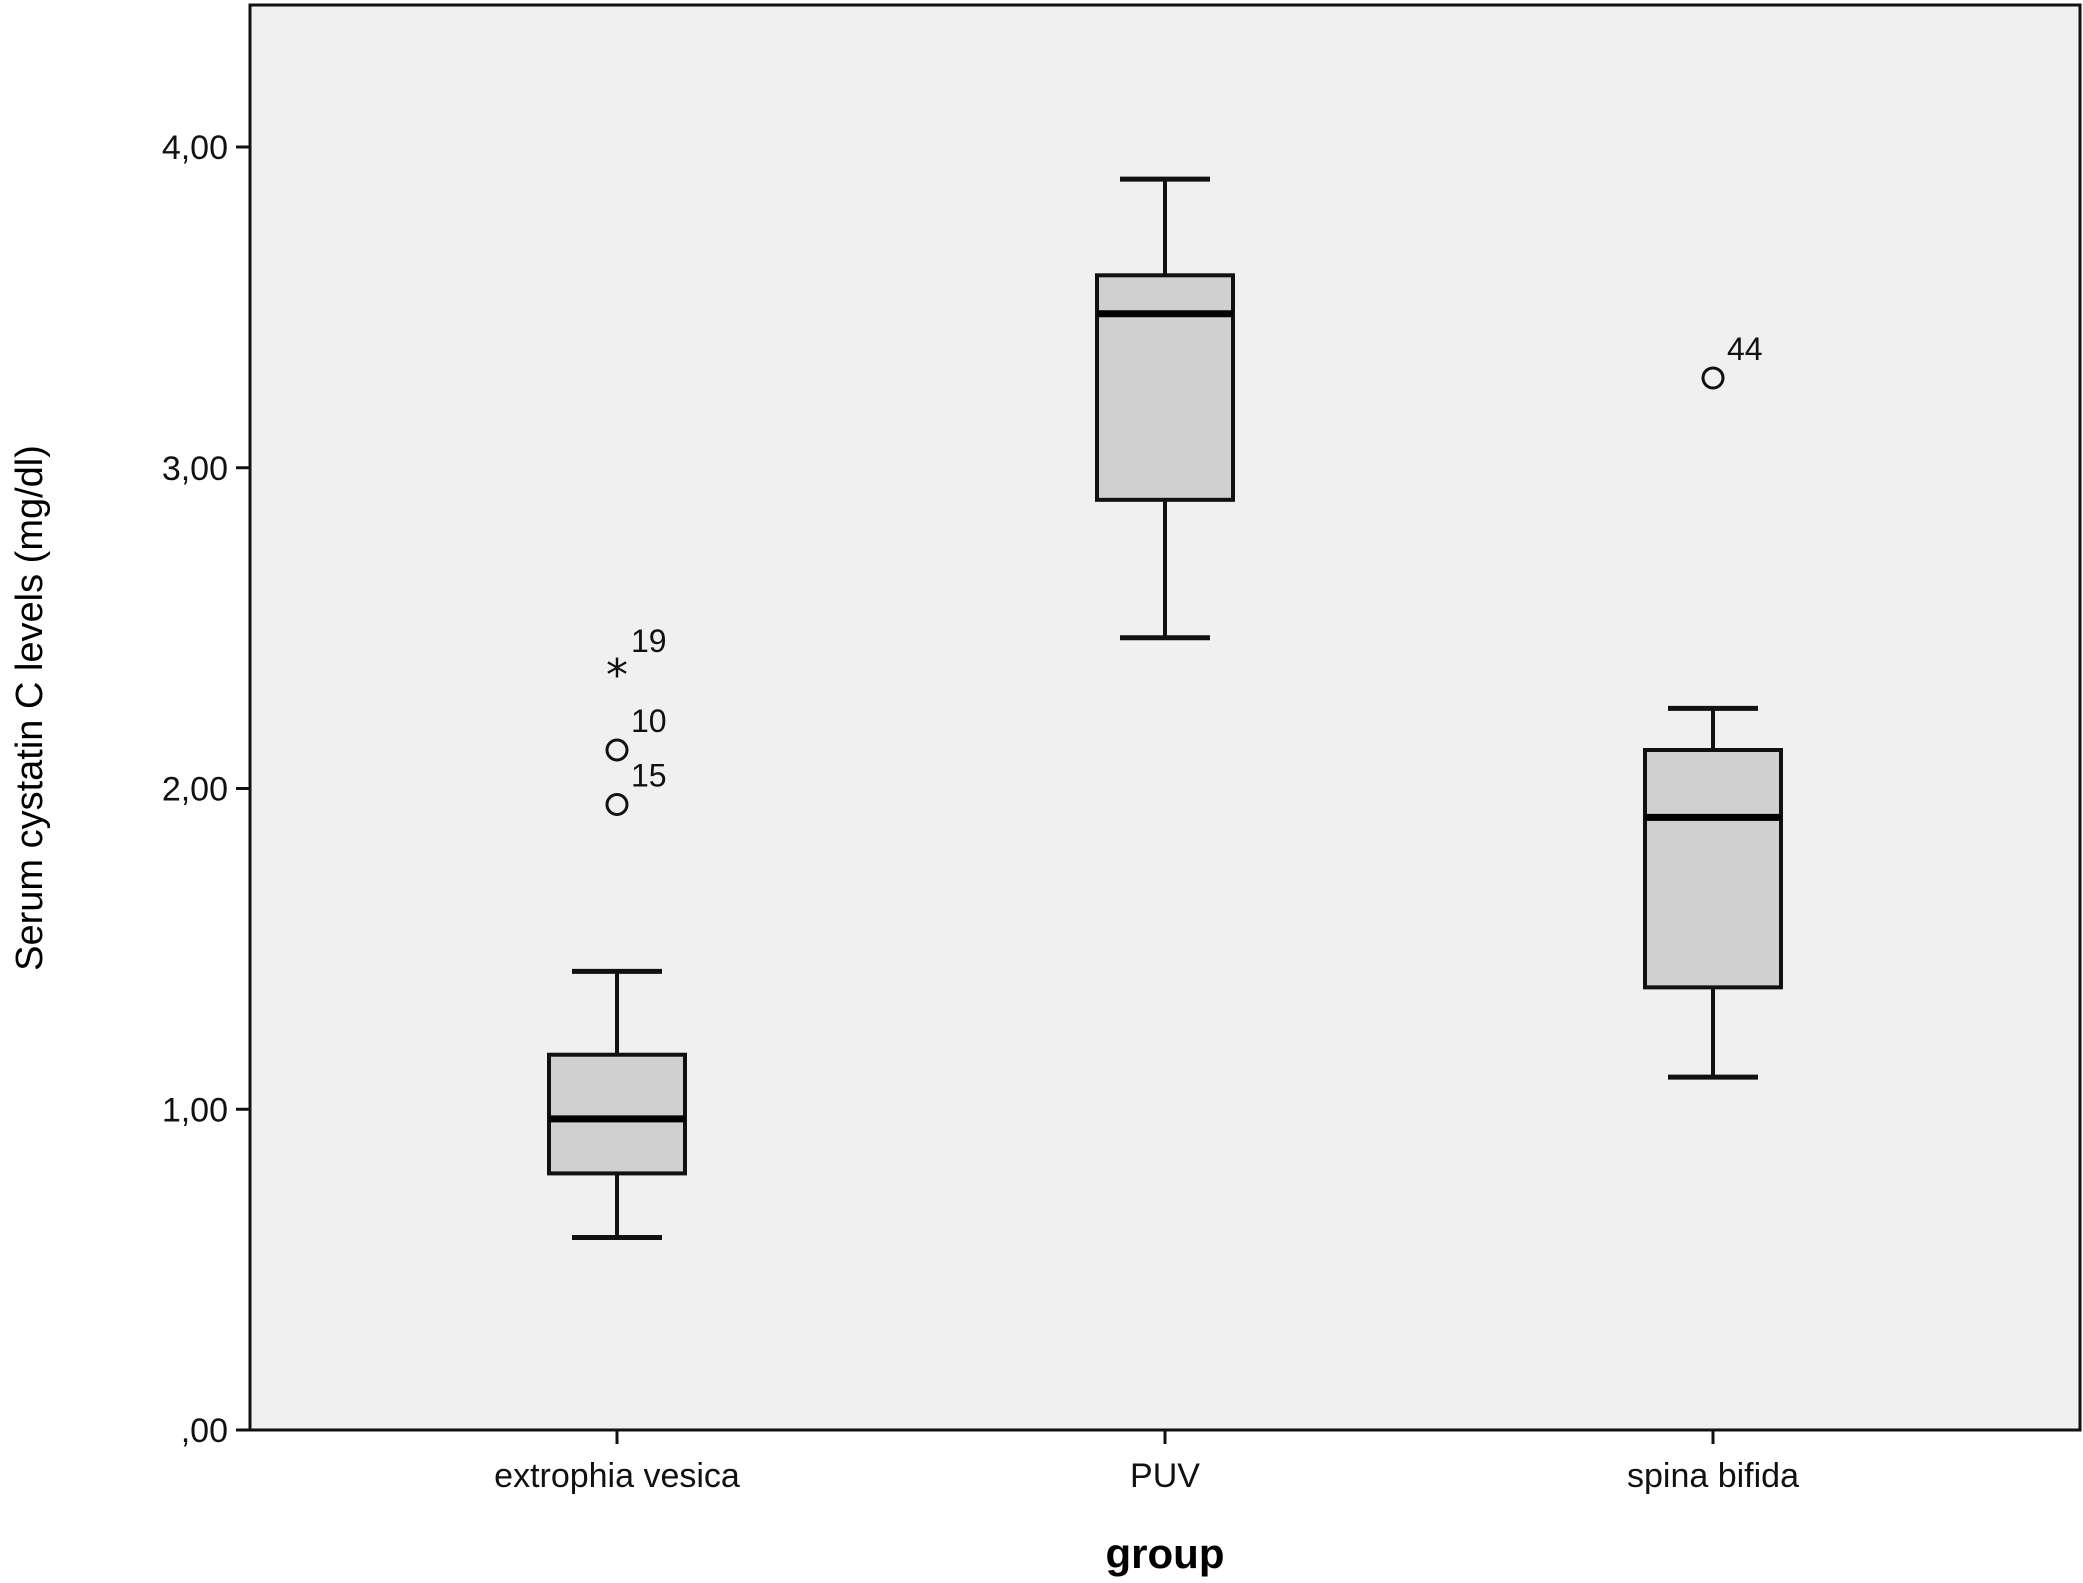  I want to click on extreme-outlier-star: *, so click(617, 675).